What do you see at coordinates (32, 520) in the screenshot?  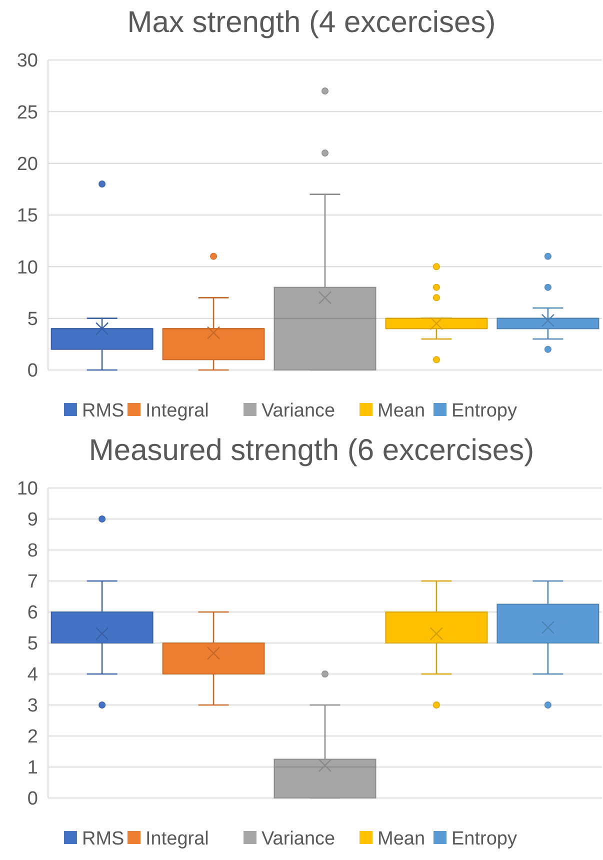 I see `y-tick-label: 9` at bounding box center [32, 520].